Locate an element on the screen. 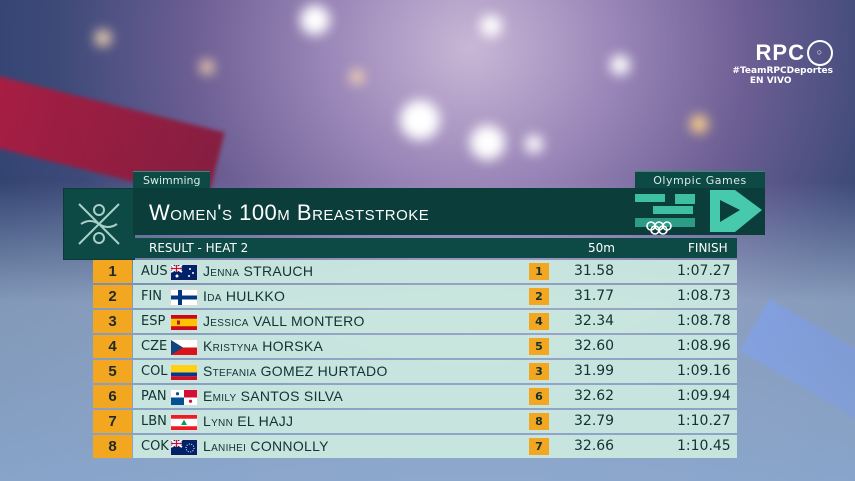 This screenshot has width=855, height=481. finish-time: 1:07.27 is located at coordinates (704, 271).